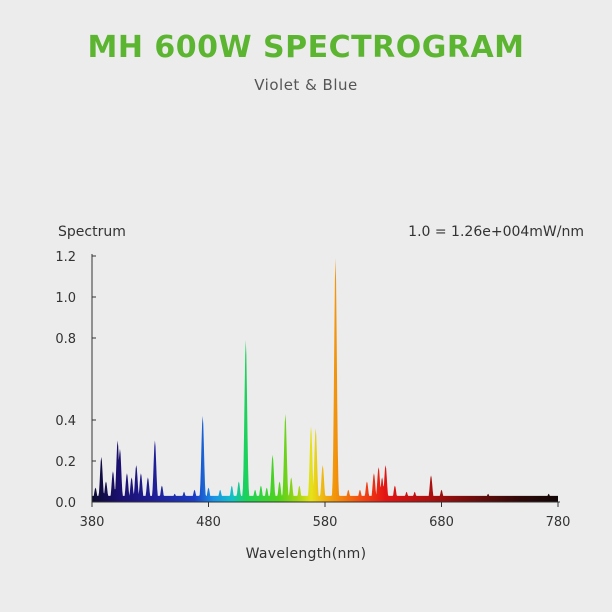 The height and width of the screenshot is (612, 612). What do you see at coordinates (306, 554) in the screenshot?
I see `x-axis-label: Wavelength(nm)` at bounding box center [306, 554].